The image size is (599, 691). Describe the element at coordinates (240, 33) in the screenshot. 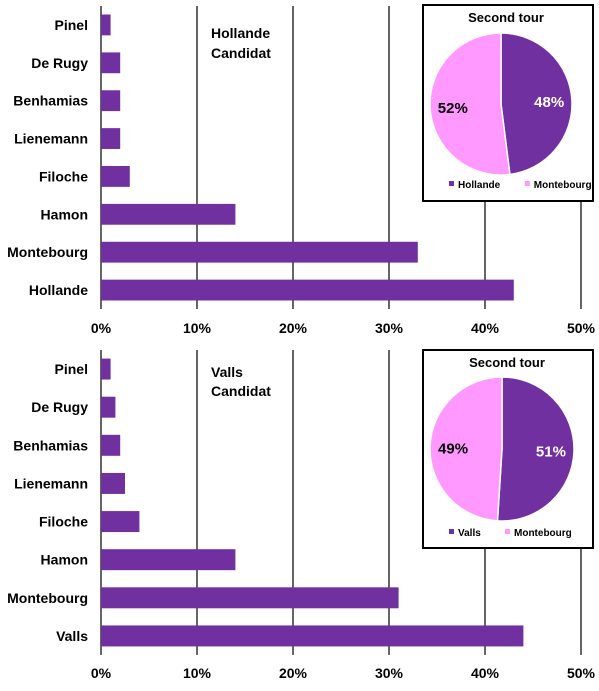

I see `candidate-annotation: Hollande` at that location.